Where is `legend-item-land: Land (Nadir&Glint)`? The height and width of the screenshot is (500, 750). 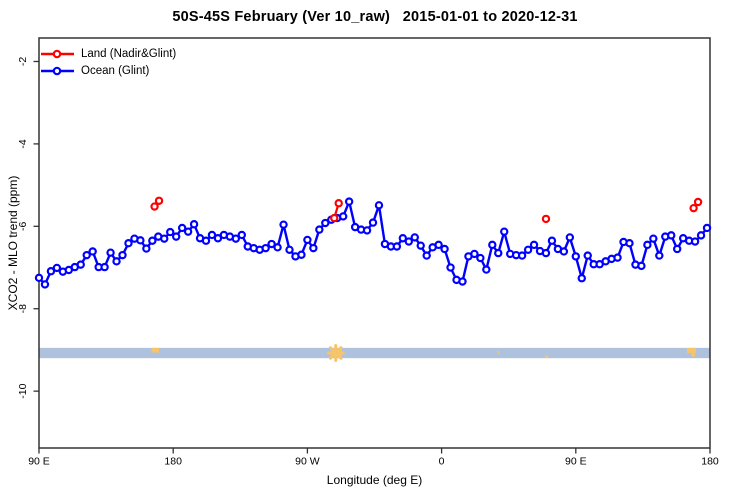 legend-item-land: Land (Nadir&Glint) is located at coordinates (108, 53).